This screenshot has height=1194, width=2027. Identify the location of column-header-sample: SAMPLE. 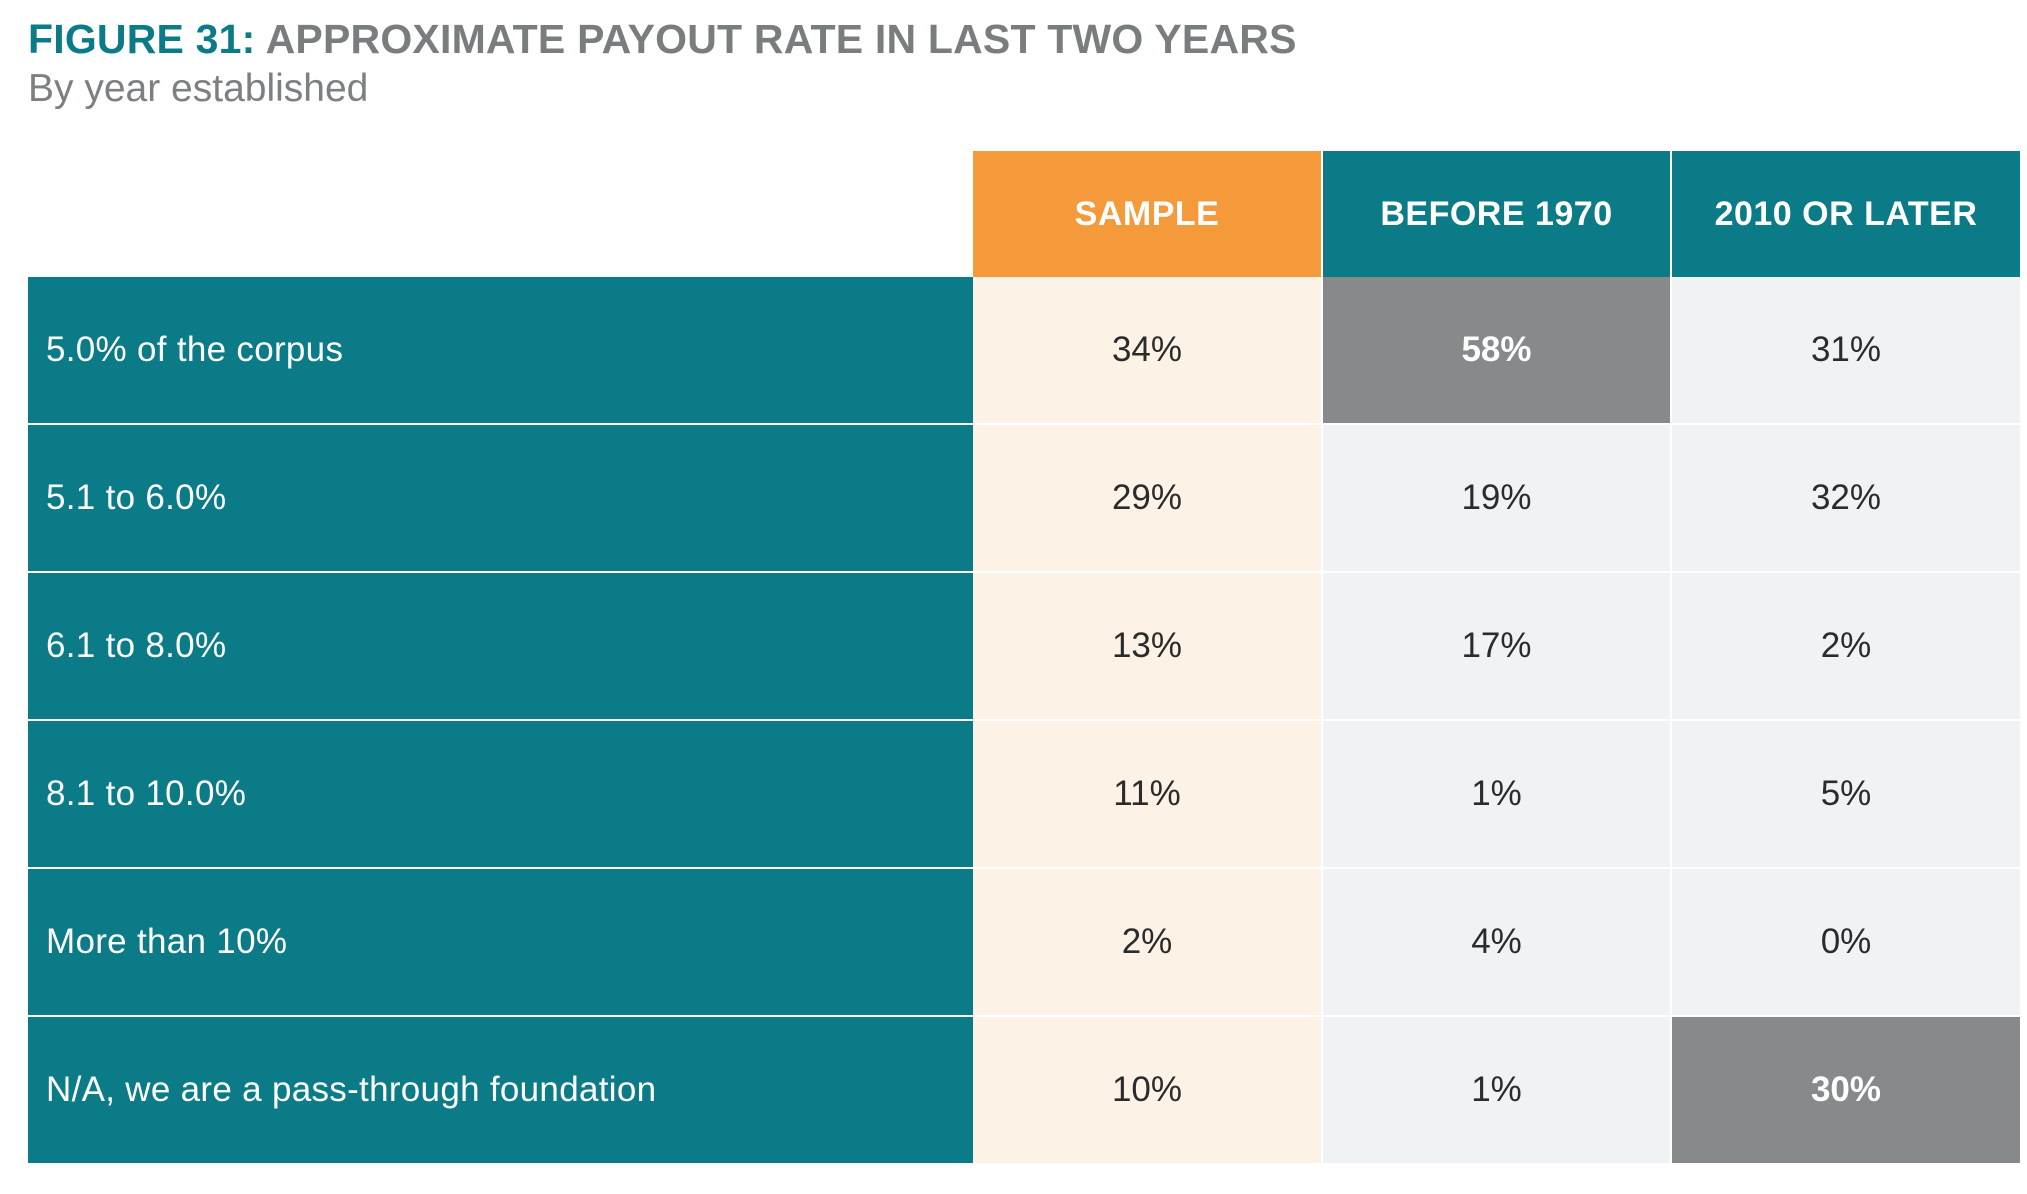
(1147, 214).